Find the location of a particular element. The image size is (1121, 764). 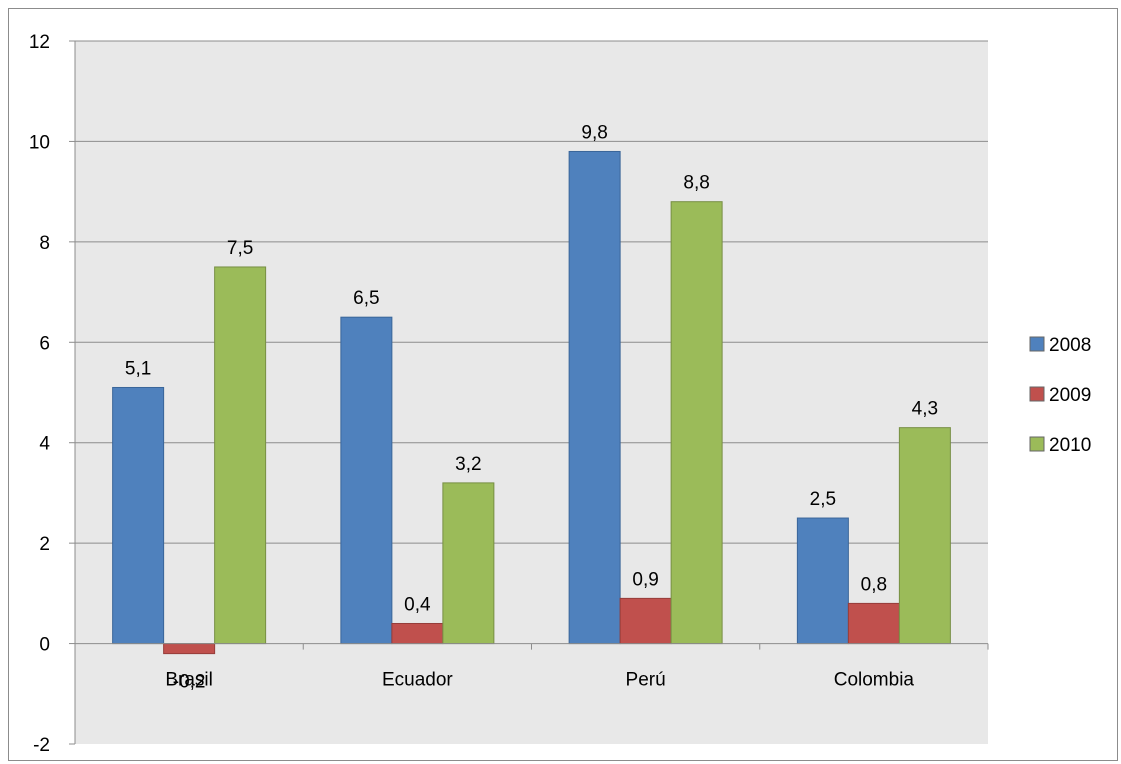

data-label: 9,8 is located at coordinates (594, 132).